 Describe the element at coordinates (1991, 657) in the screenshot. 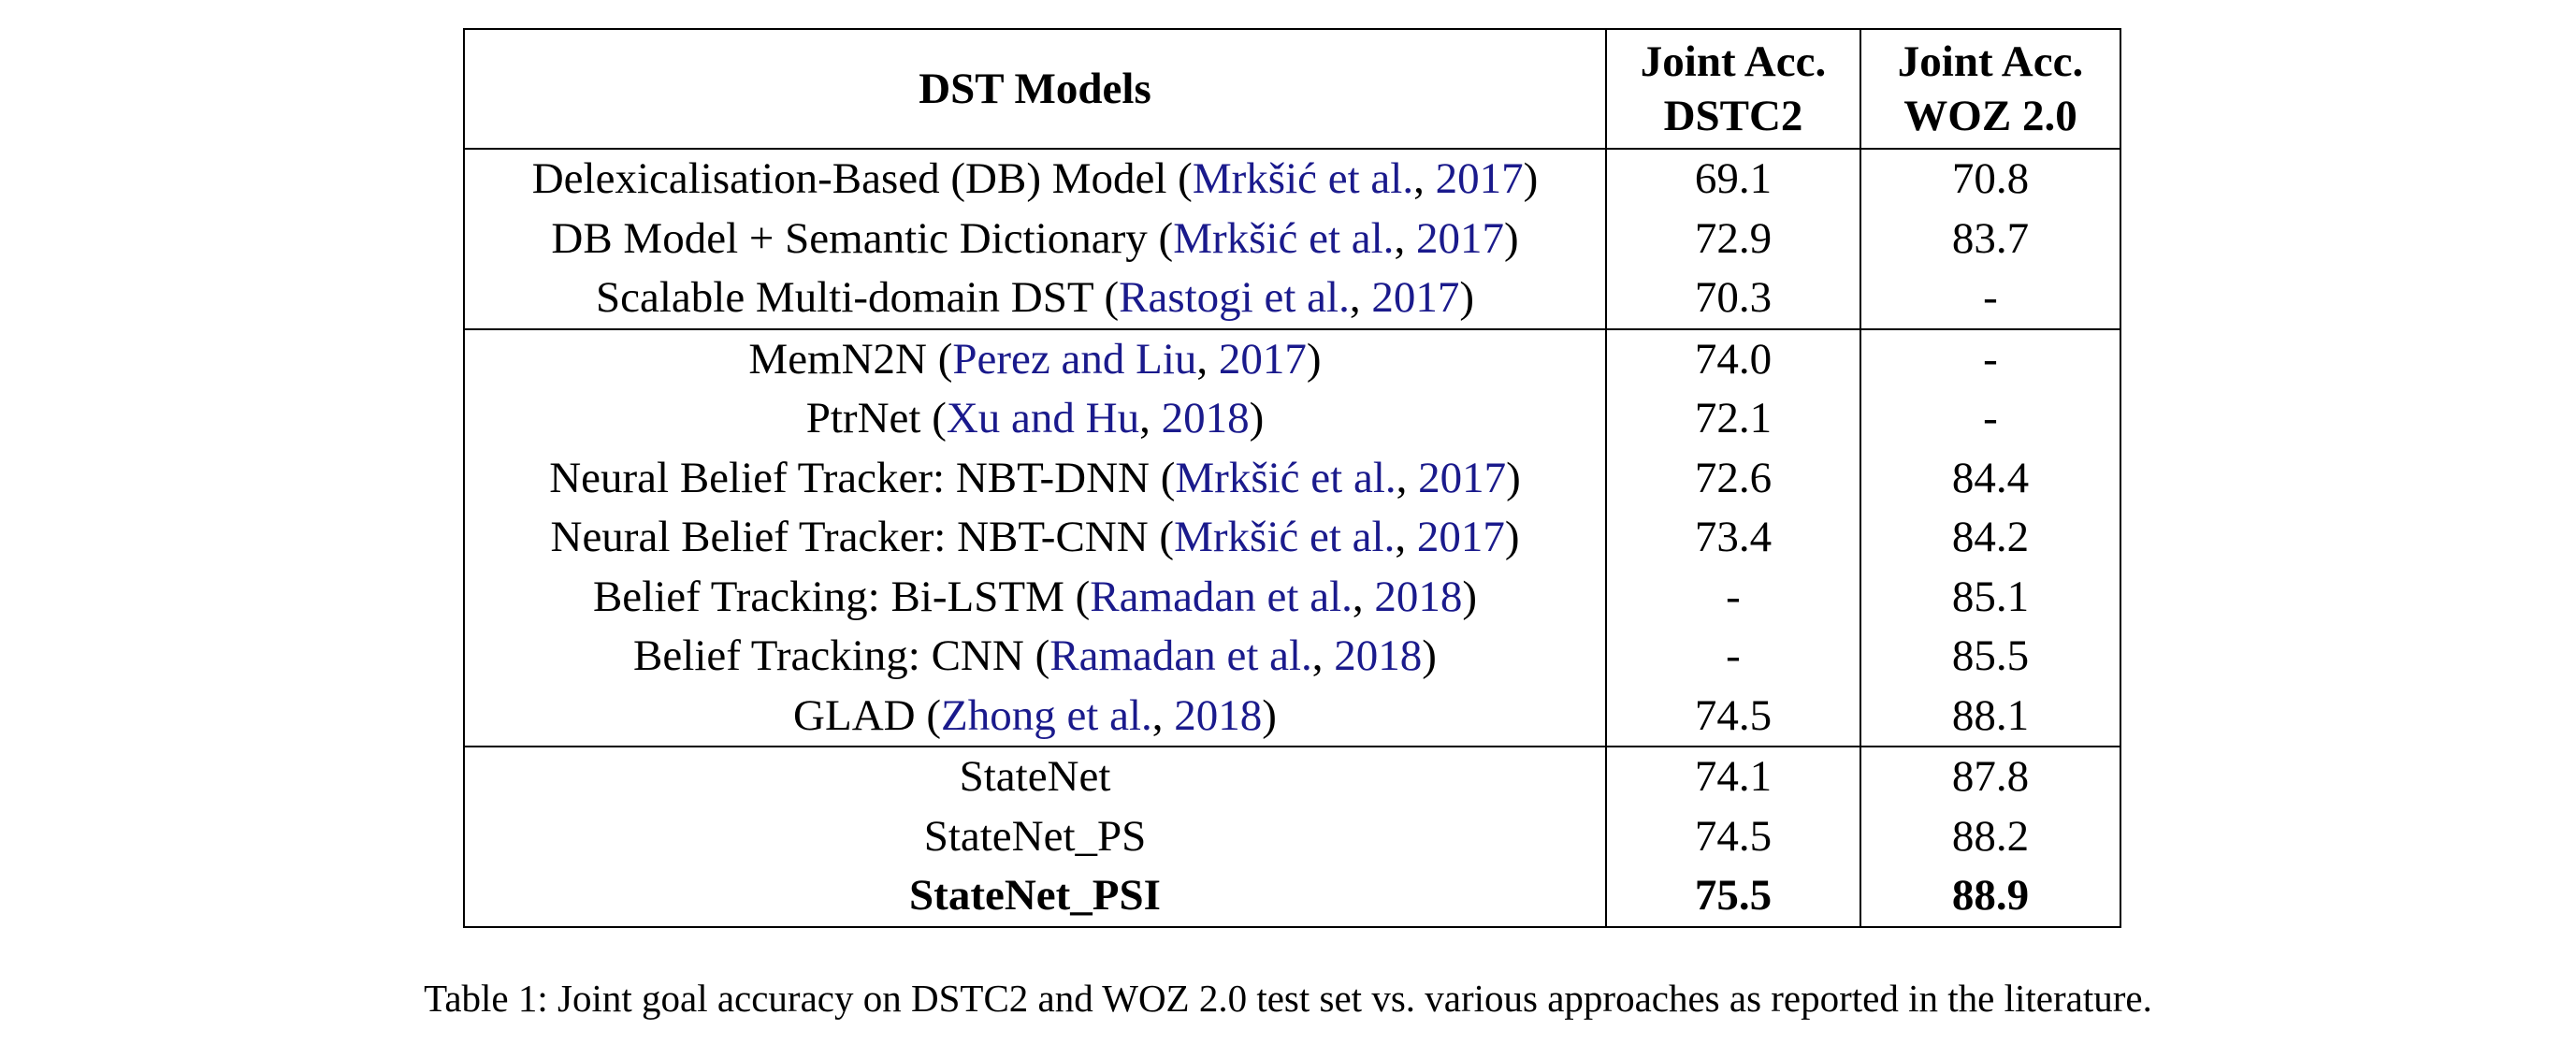

I see `woz-value: 85.5` at that location.